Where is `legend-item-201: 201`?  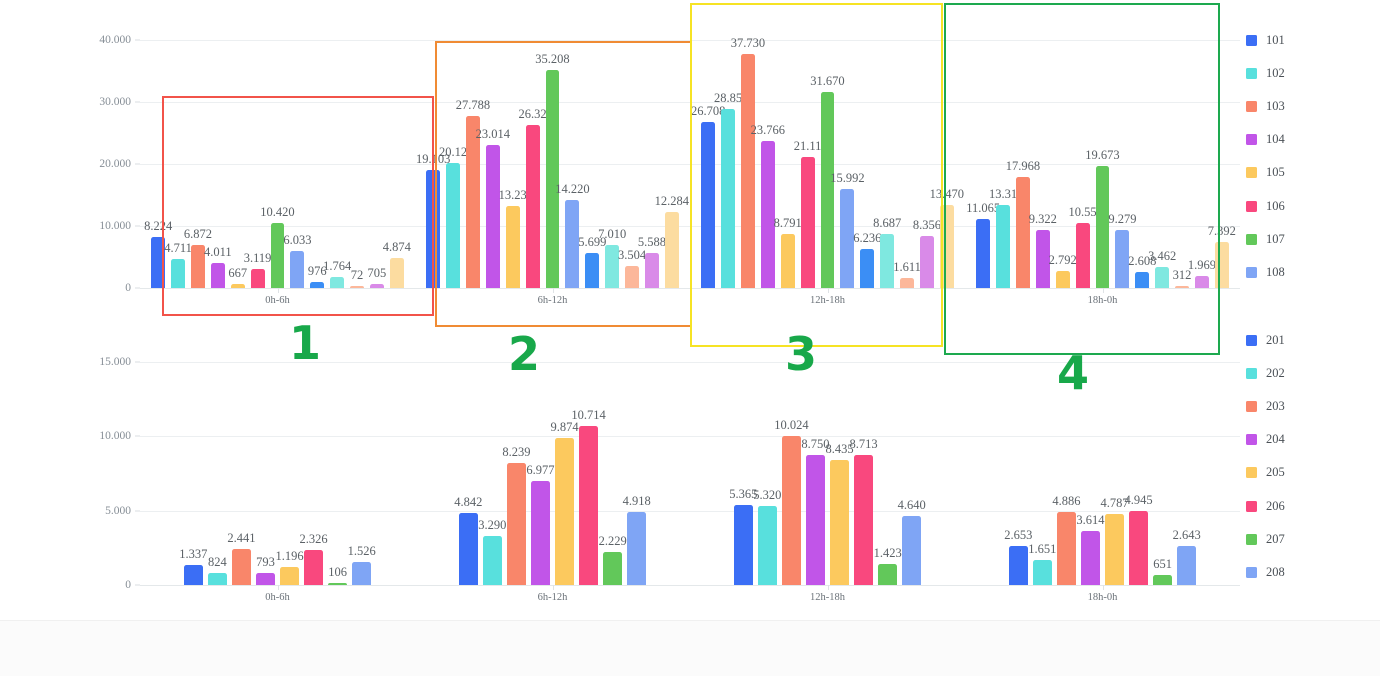
legend-item-201: 201 is located at coordinates (1265, 340).